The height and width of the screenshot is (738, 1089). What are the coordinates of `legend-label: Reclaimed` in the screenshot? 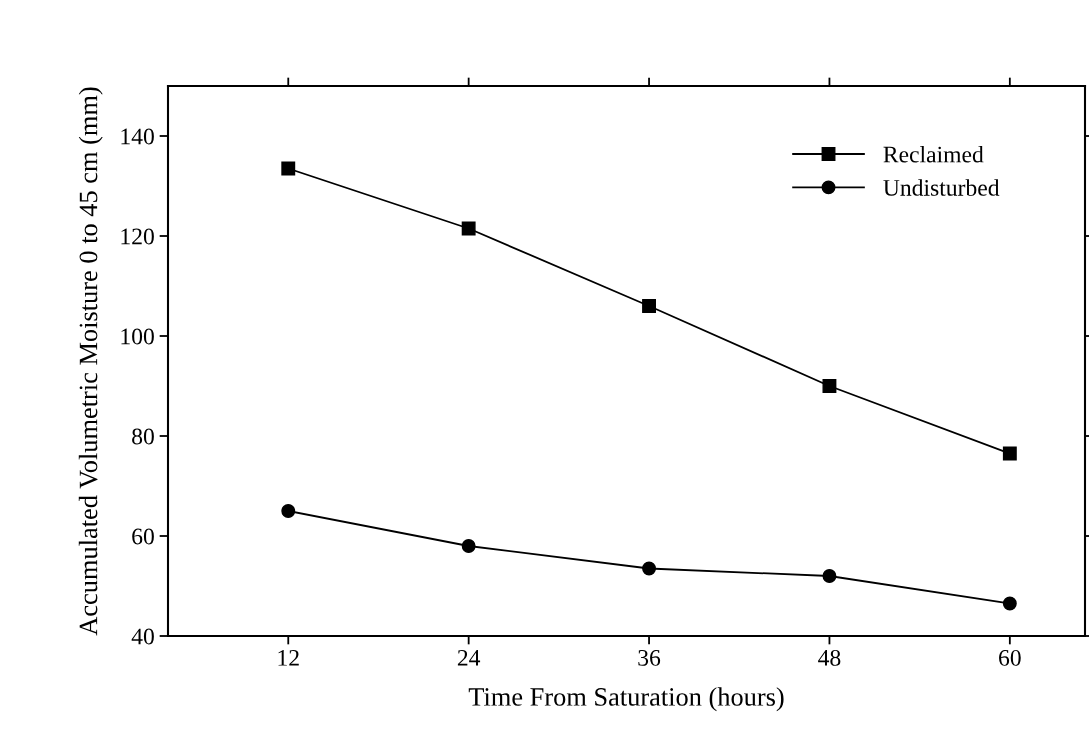 It's located at (933, 154).